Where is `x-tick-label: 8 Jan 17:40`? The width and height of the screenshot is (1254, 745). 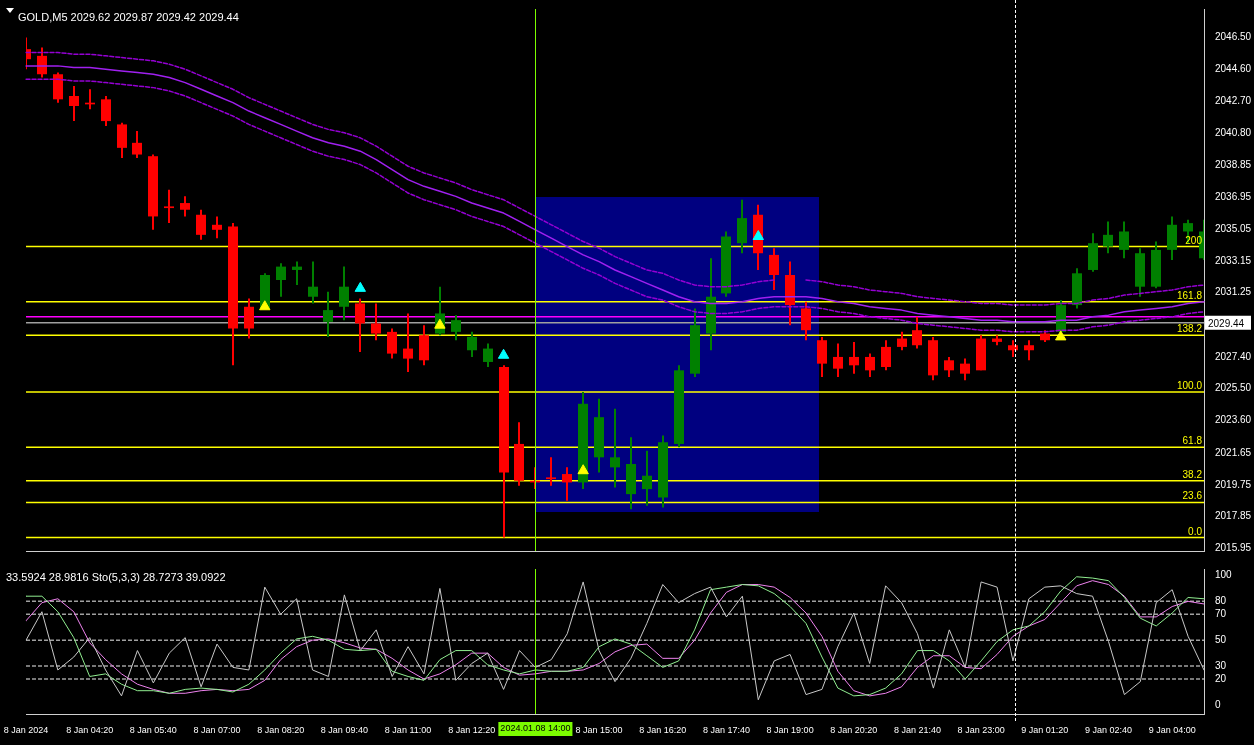 x-tick-label: 8 Jan 17:40 is located at coordinates (726, 729).